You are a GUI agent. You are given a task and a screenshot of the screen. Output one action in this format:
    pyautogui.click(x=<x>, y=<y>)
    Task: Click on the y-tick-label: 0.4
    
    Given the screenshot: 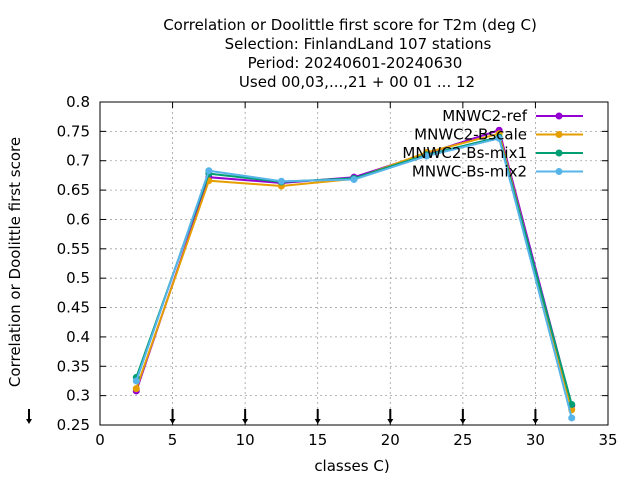 What is the action you would take?
    pyautogui.click(x=78, y=337)
    